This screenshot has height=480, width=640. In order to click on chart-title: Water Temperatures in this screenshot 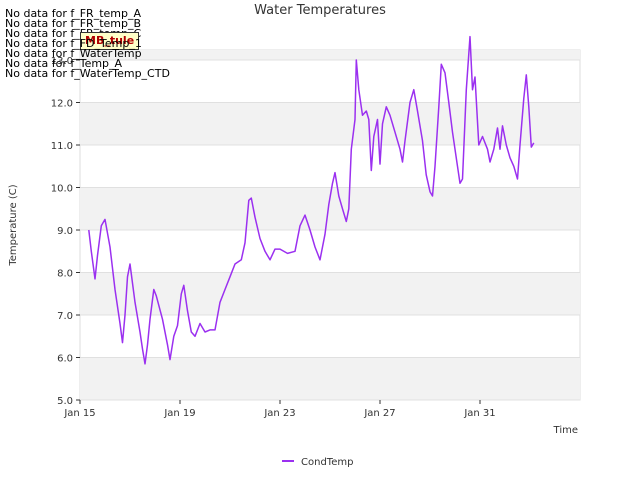, I will do `click(320, 10)`.